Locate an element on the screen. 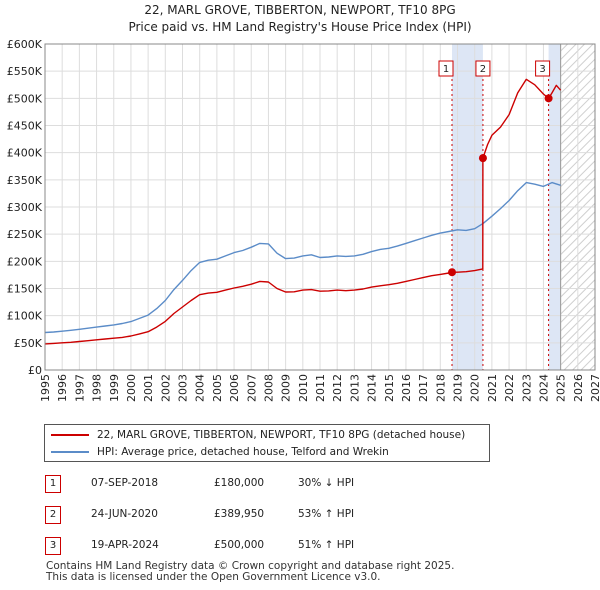 The image size is (600, 590). x-tick-label: 2003 is located at coordinates (183, 388).